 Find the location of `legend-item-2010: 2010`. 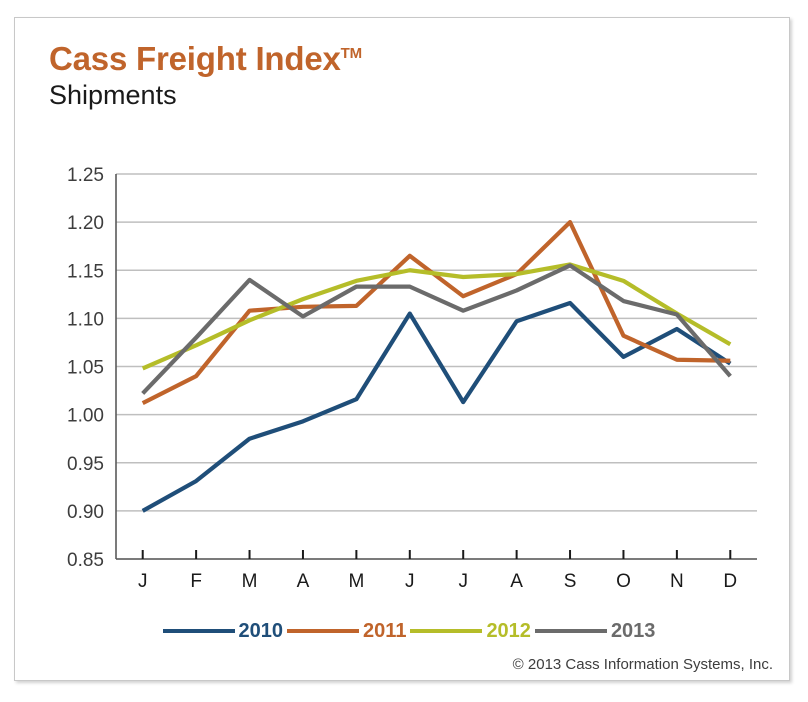

legend-item-2010: 2010 is located at coordinates (225, 631).